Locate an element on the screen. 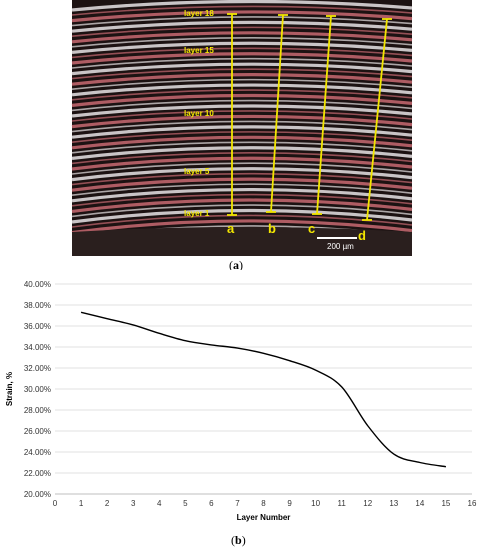 The width and height of the screenshot is (483, 550). x-axis-label: Layer Number is located at coordinates (264, 517).